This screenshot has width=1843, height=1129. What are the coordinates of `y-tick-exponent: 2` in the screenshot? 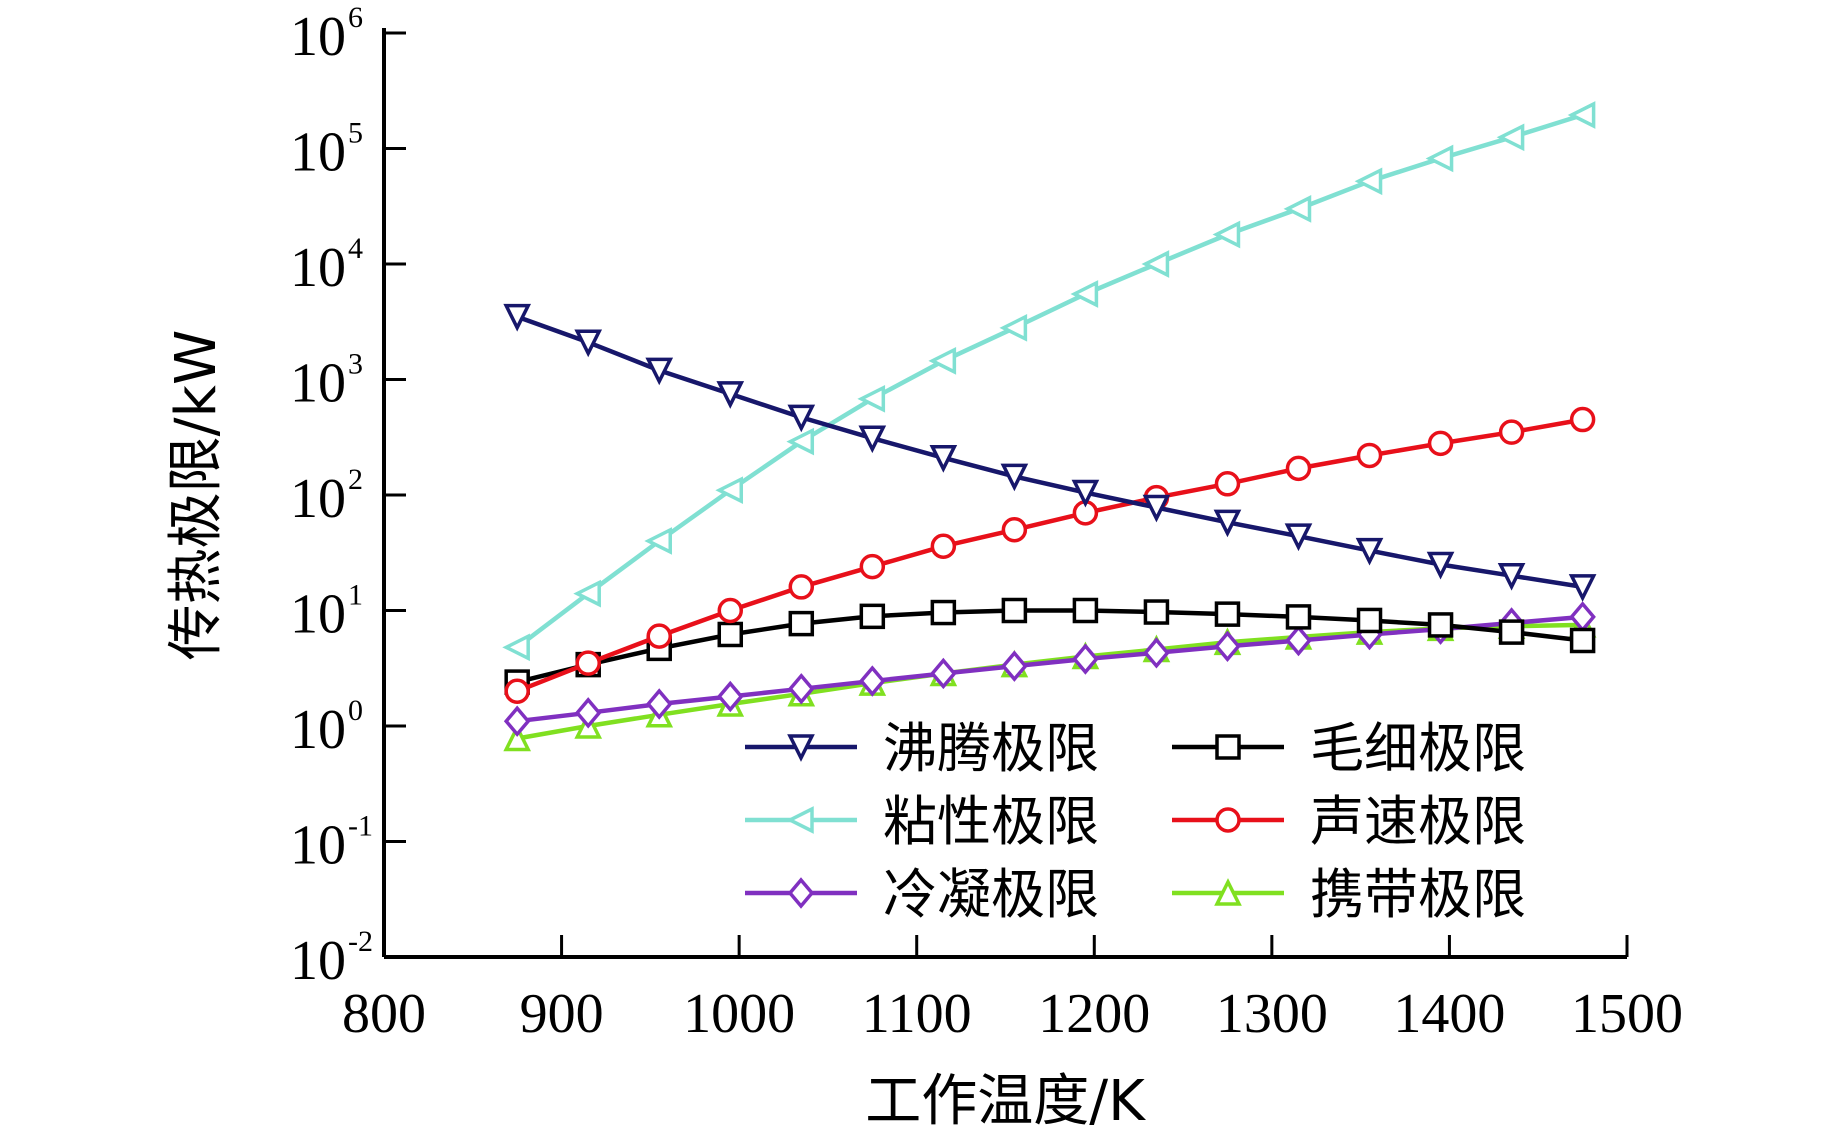 It's located at (355, 479).